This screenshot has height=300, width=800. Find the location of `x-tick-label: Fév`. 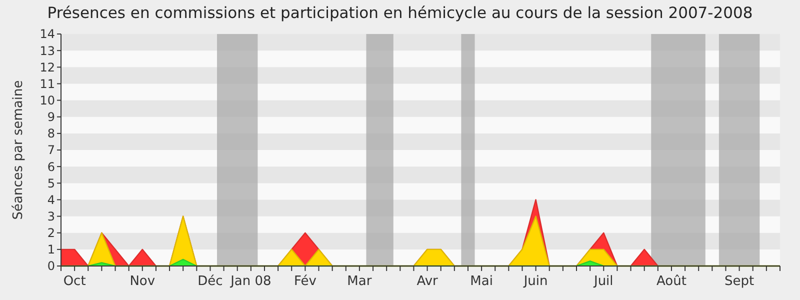

x-tick-label: Fév is located at coordinates (305, 281).